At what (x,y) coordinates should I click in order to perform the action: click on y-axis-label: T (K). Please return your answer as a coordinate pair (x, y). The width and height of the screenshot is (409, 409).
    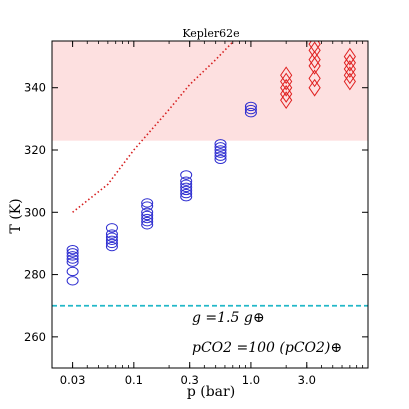
    Looking at the image, I should click on (16, 215).